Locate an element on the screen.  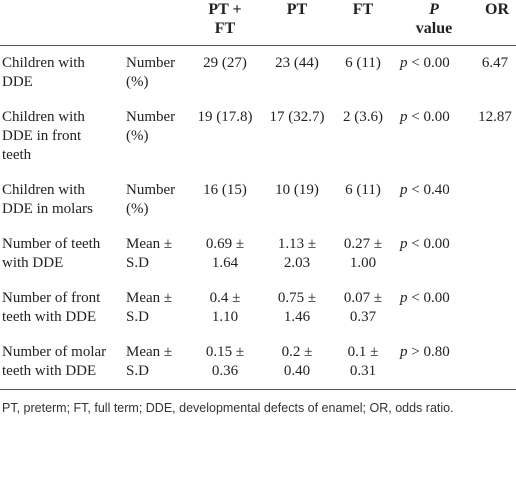
row-label: Children with DDE in front teeth is located at coordinates (63, 136).